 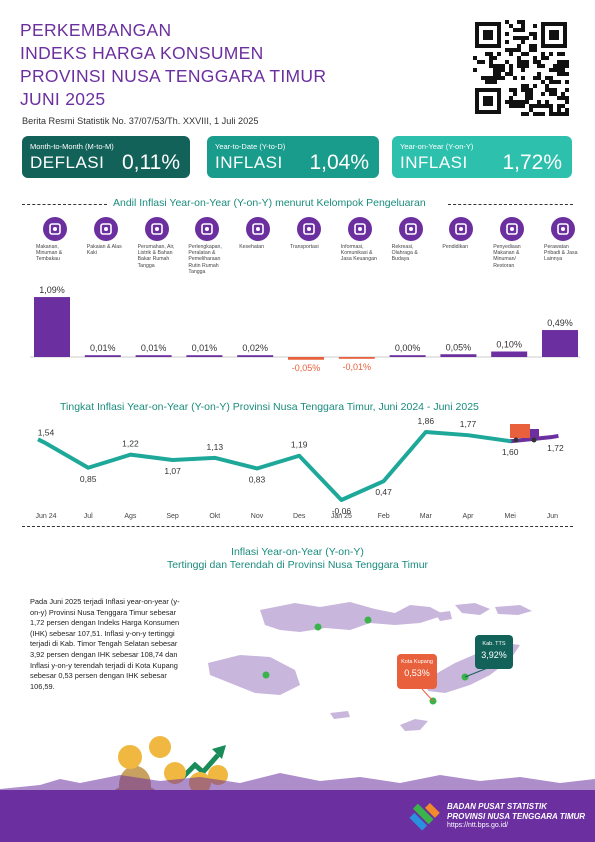 I want to click on category-10: Penyediaan Makanan & Minuman/ Restoran, so click(x=512, y=243).